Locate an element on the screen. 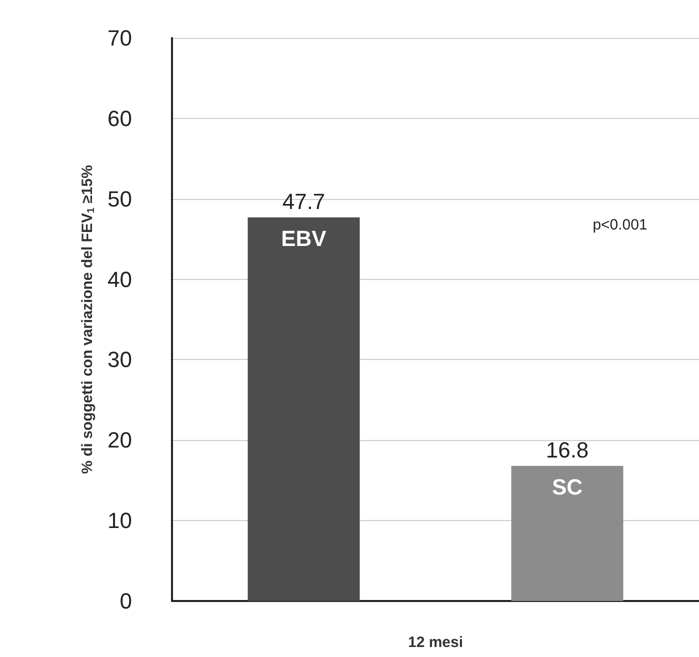  y-tick-label: 0 is located at coordinates (126, 601).